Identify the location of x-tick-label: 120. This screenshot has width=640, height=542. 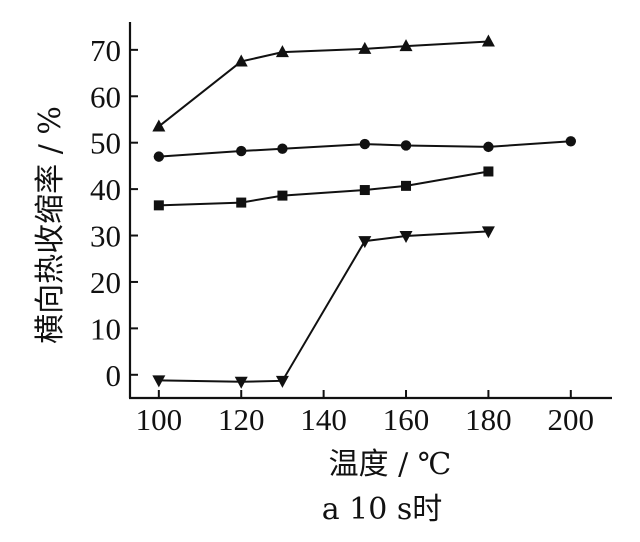
(241, 419).